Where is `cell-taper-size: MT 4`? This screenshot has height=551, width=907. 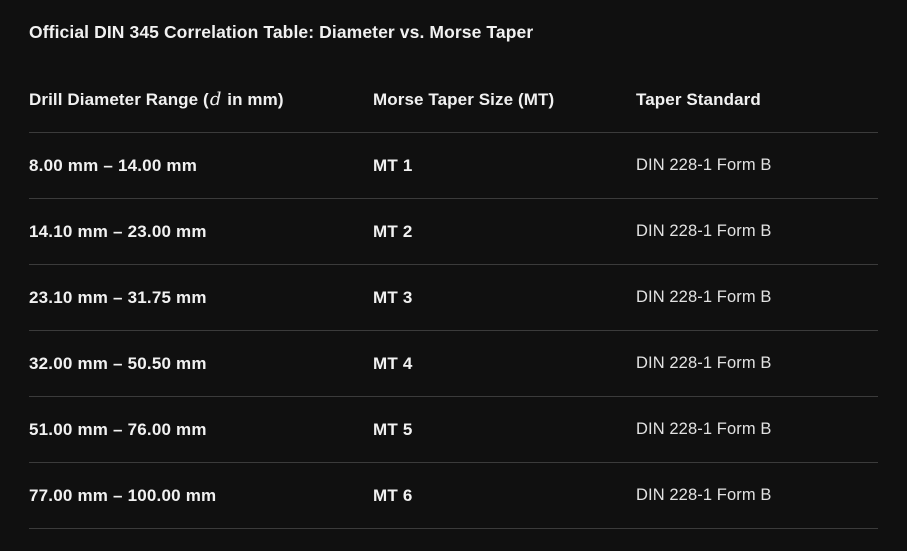 cell-taper-size: MT 4 is located at coordinates (393, 363).